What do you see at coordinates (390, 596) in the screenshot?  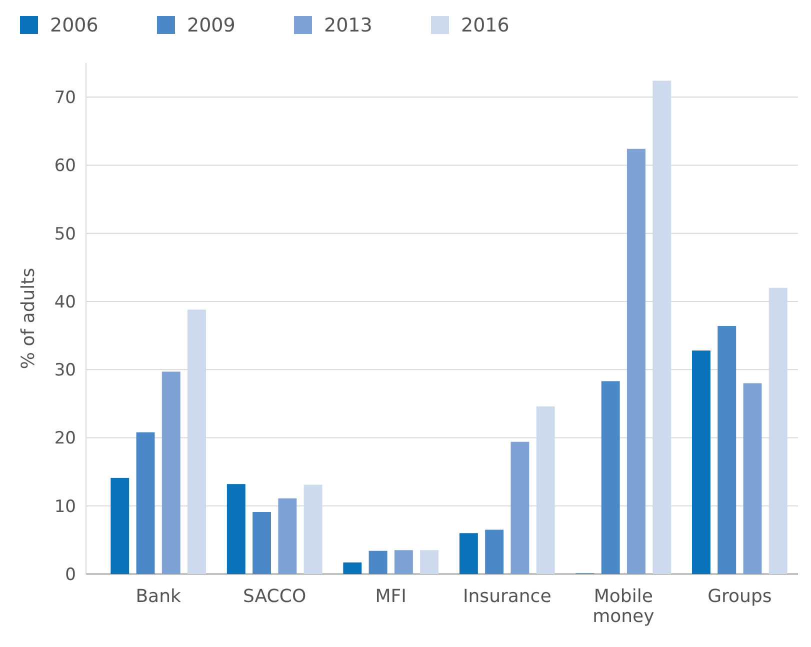 I see `x-tick-label: MFI` at bounding box center [390, 596].